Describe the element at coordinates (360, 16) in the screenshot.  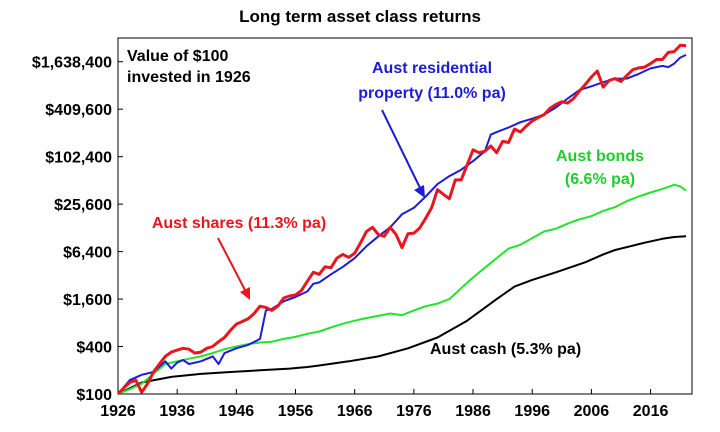
I see `chart-title: Long term asset class returns` at that location.